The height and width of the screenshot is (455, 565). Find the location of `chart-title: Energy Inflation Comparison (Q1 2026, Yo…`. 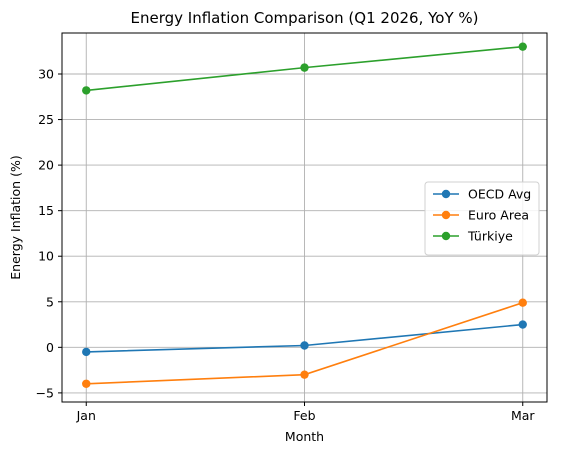

chart-title: Energy Inflation Comparison (Q1 2026, Yo… is located at coordinates (305, 18).